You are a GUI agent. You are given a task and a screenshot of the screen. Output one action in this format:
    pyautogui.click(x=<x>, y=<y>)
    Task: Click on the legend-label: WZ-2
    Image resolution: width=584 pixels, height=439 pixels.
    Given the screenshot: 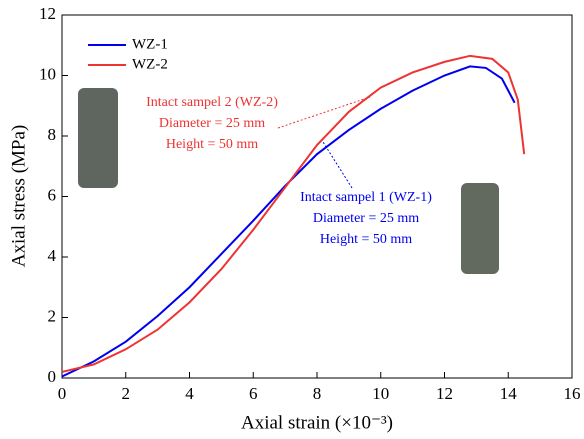 What is the action you would take?
    pyautogui.click(x=150, y=64)
    